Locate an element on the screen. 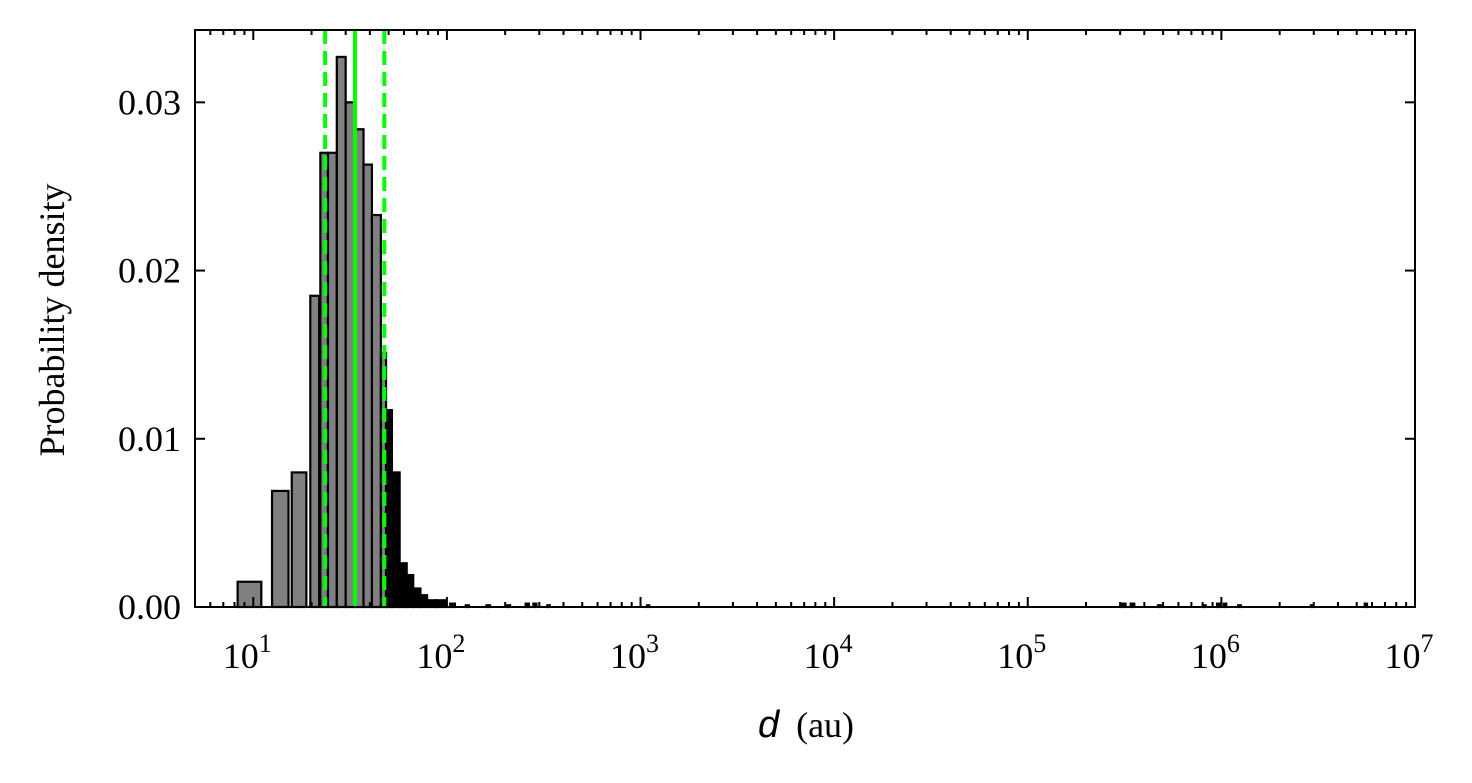 The image size is (1472, 783). x-axis-label: d (au) is located at coordinates (806, 725).